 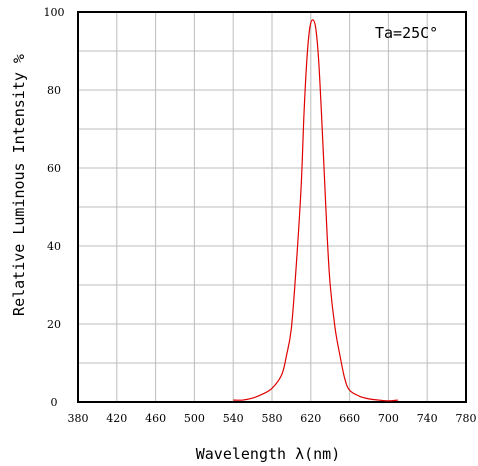 I want to click on temperature-annotation: Ta=25C°, so click(x=406, y=33).